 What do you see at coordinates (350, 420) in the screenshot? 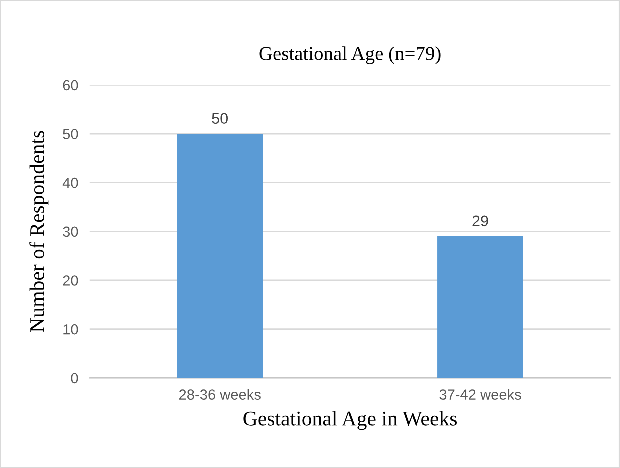
I see `x-axis-title: Gestational Age in Weeks` at bounding box center [350, 420].